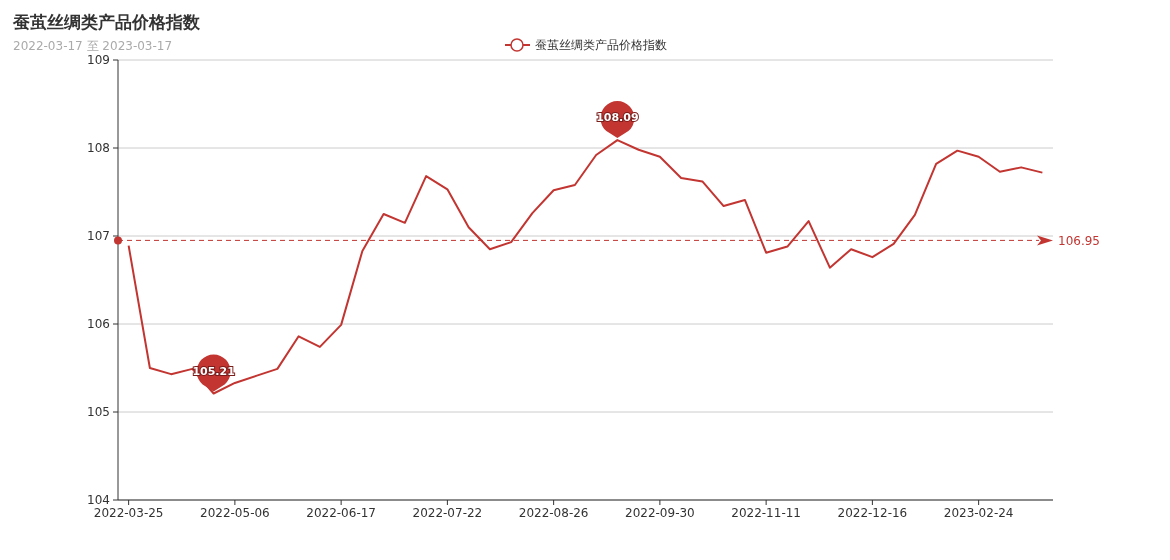 The height and width of the screenshot is (560, 1170). What do you see at coordinates (235, 513) in the screenshot?
I see `x-tick-label: 2022-05-06` at bounding box center [235, 513].